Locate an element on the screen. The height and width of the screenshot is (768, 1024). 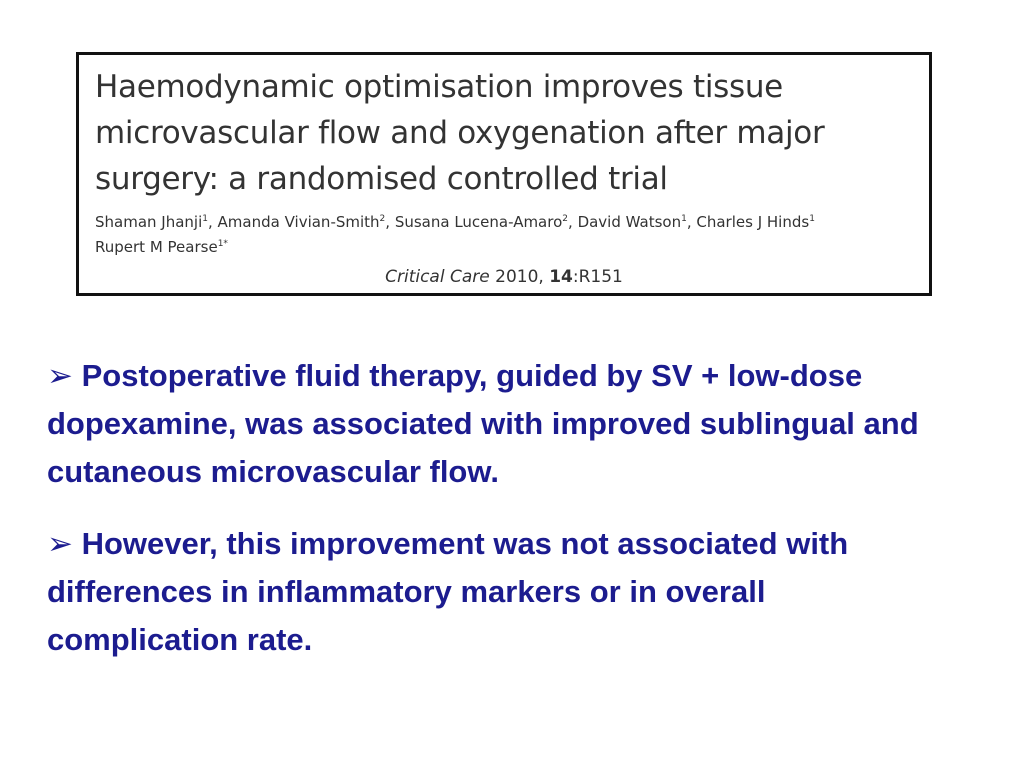
author: Amanda Vivian-Smith2 is located at coordinates (306, 222).